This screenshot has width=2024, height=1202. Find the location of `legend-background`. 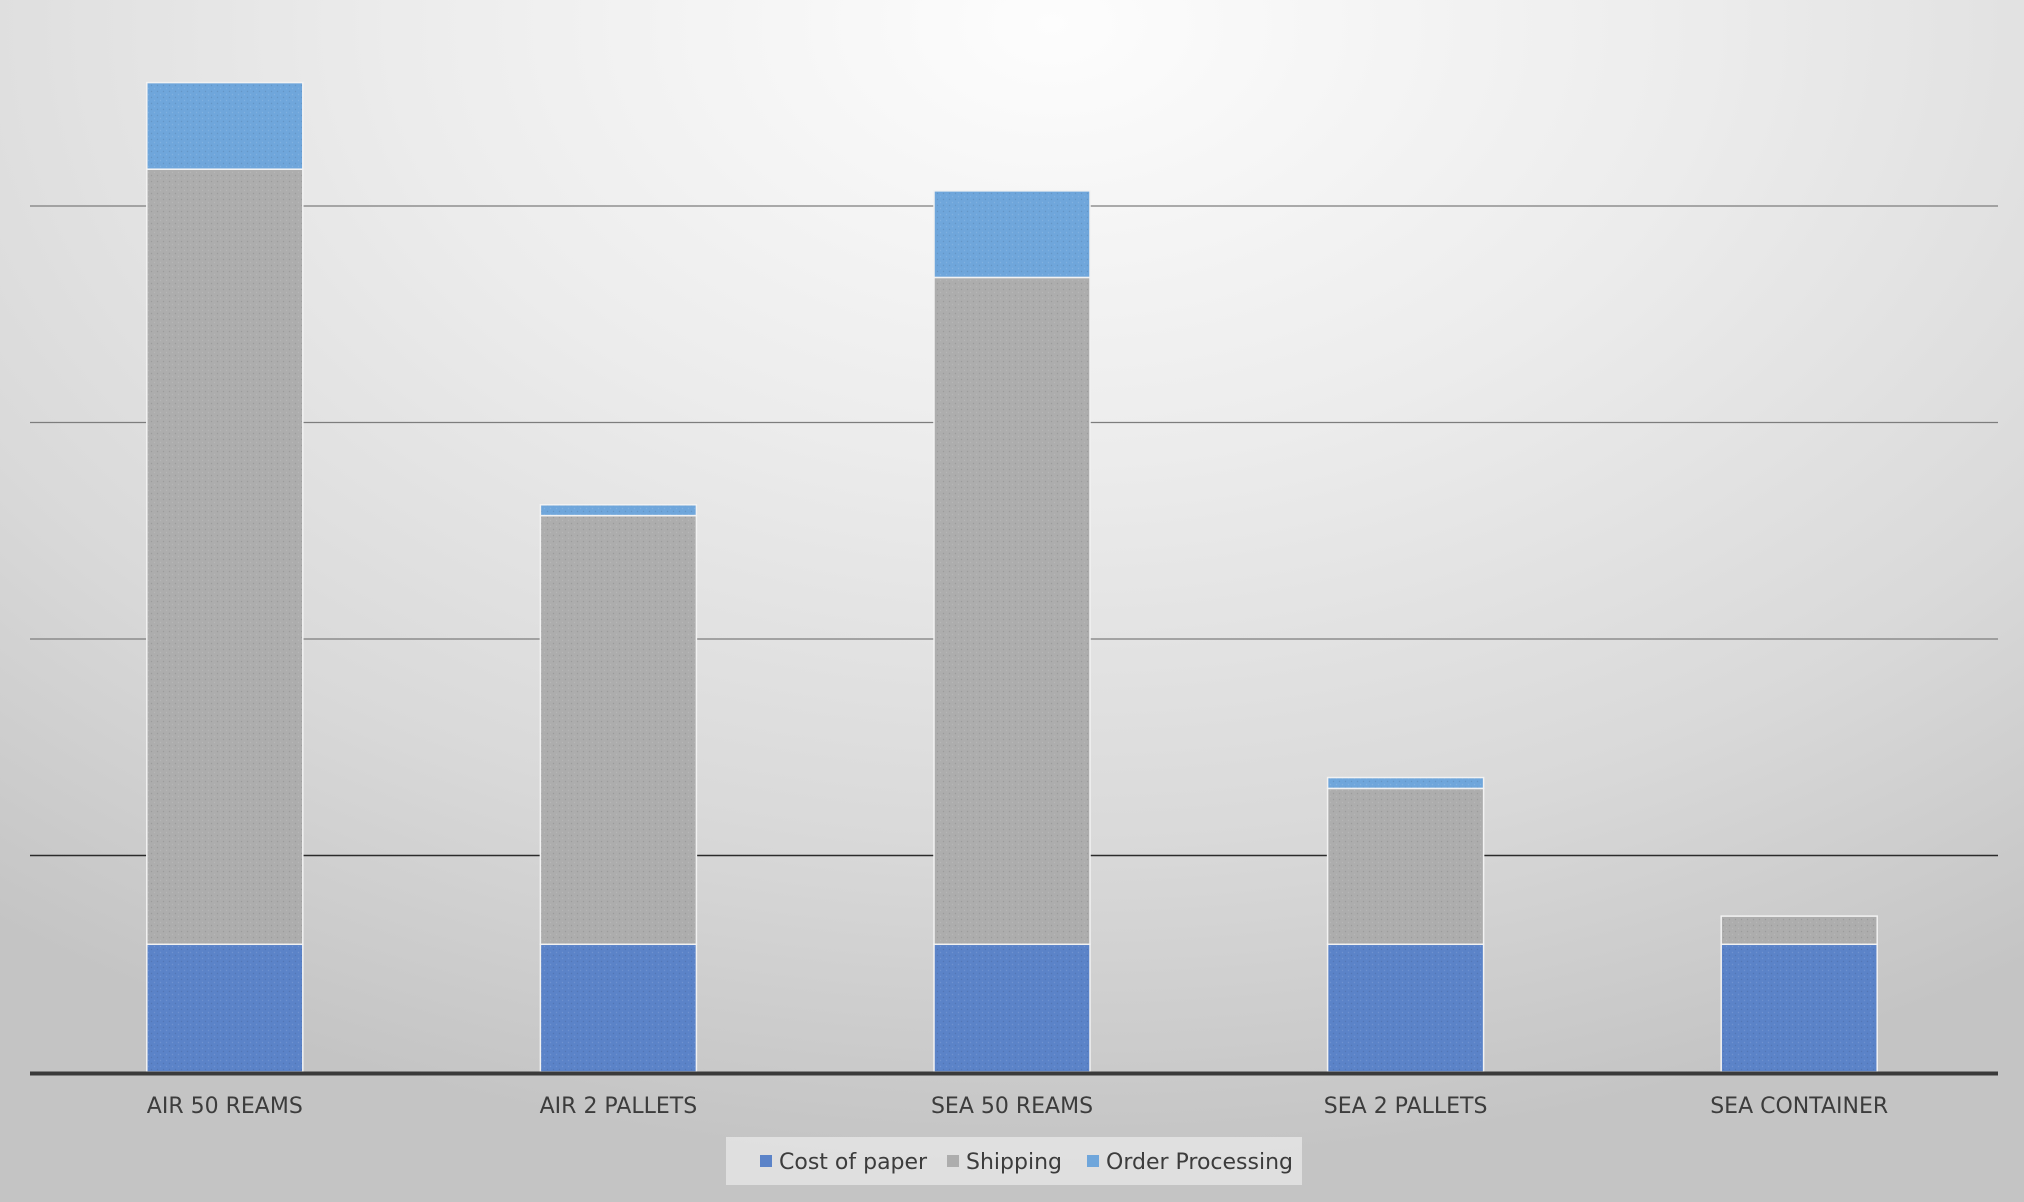

legend-background is located at coordinates (1014, 1161).